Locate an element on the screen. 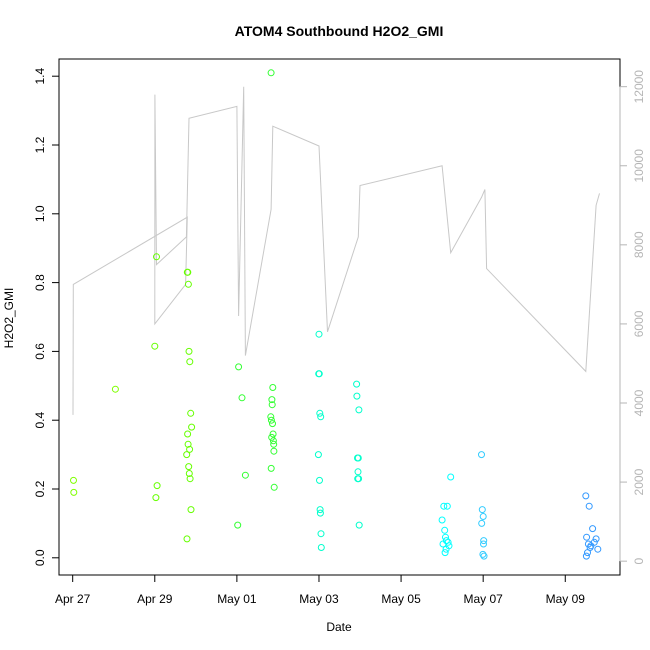  x-axis-label: Date is located at coordinates (339, 627).